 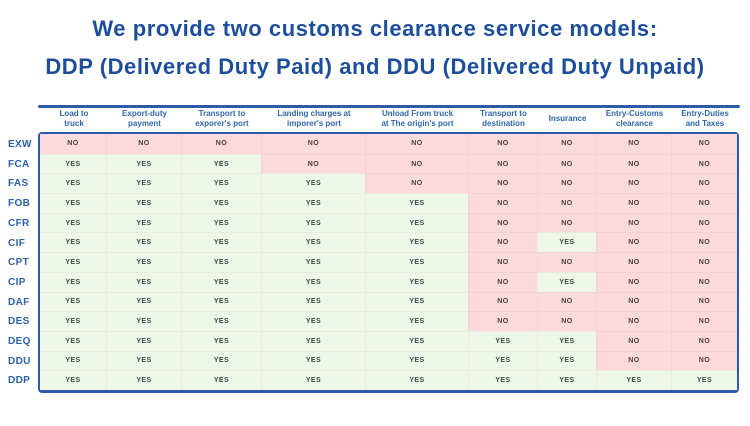 I want to click on row-label: DDU, so click(x=19, y=361).